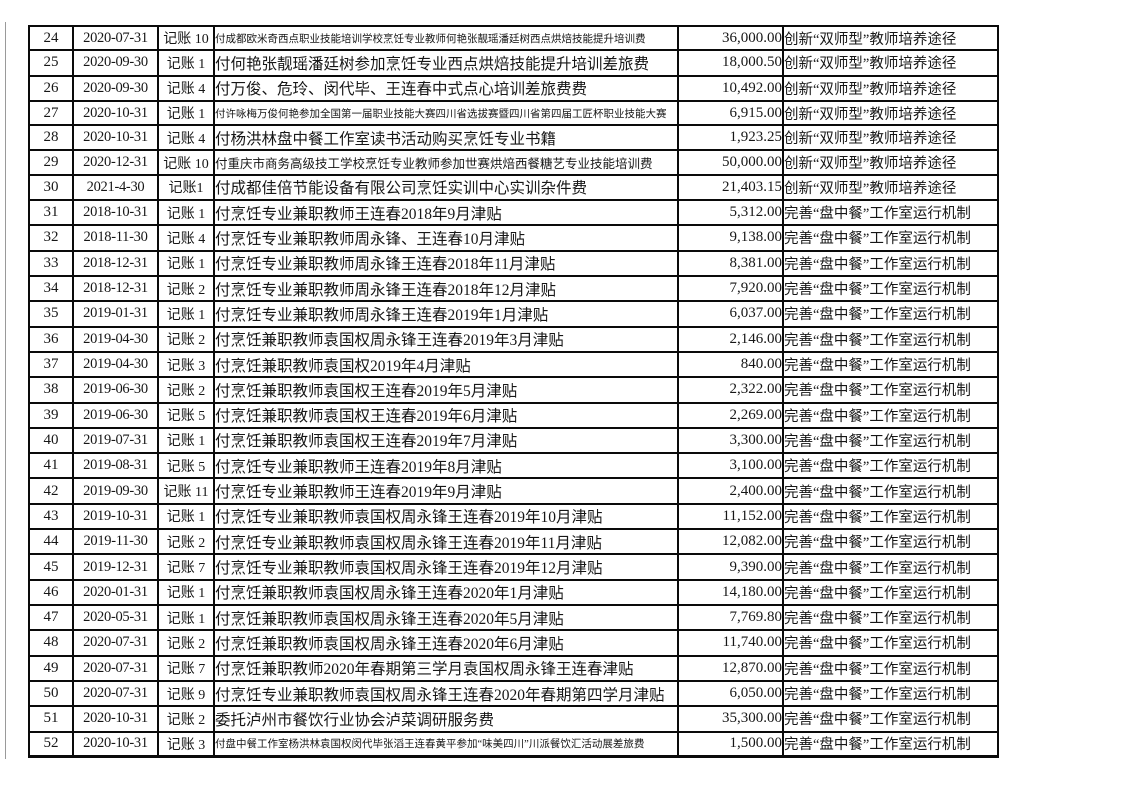 This screenshot has height=793, width=1122. What do you see at coordinates (186, 491) in the screenshot?
I see `voucher-type-cell: 记账 11` at bounding box center [186, 491].